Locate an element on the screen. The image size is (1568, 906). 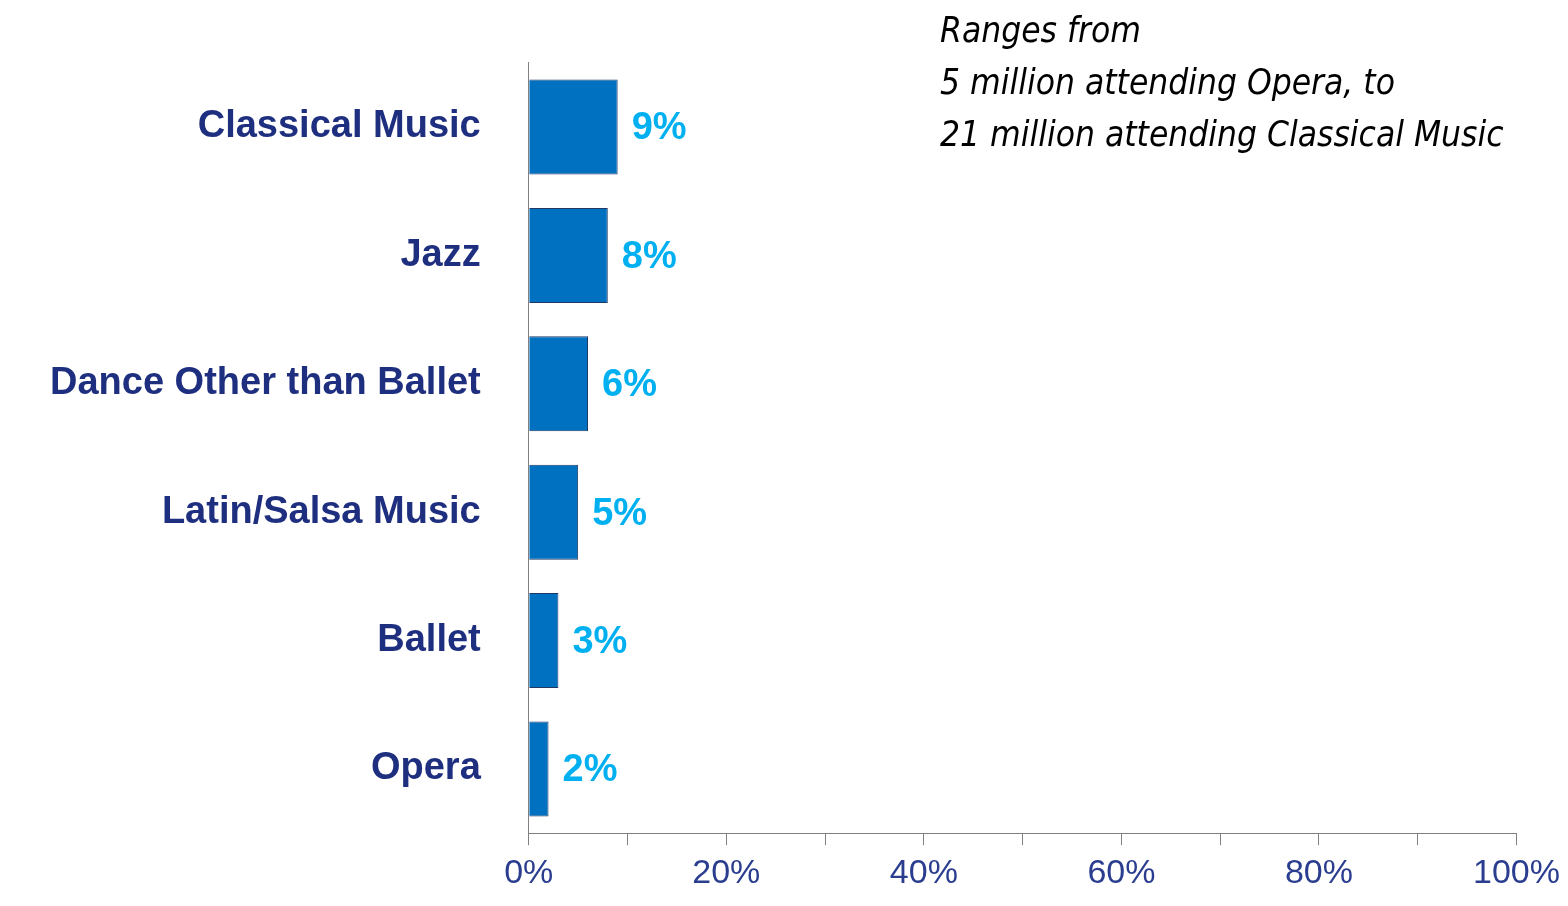
data-label: 6% is located at coordinates (629, 383).